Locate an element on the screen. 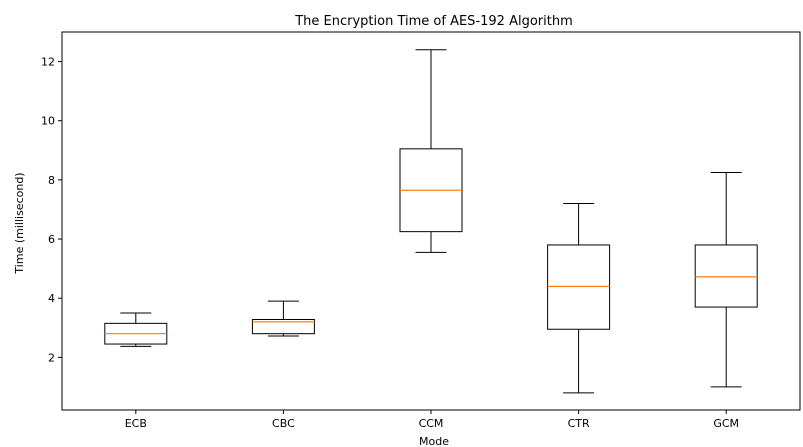 Image resolution: width=803 pixels, height=447 pixels. box-cbc is located at coordinates (283, 326).